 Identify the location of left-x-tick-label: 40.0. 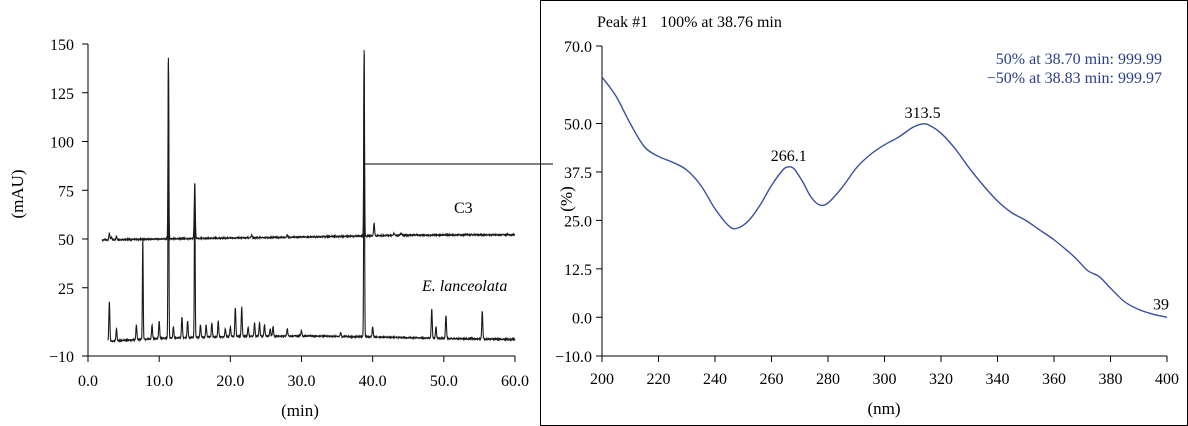
(373, 381).